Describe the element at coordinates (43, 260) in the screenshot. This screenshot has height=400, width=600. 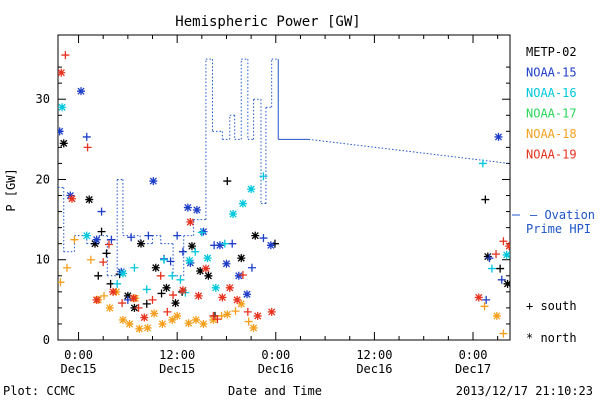
I see `y-tick-label: 10` at that location.